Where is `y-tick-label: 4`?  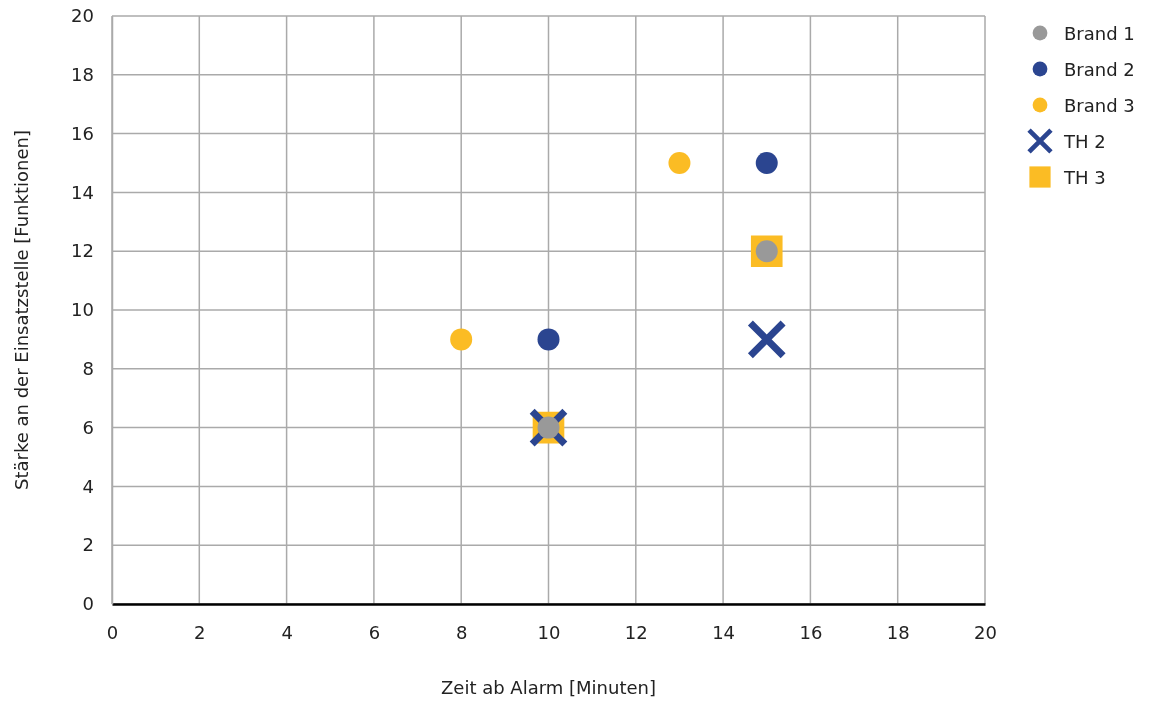 y-tick-label: 4 is located at coordinates (88, 486).